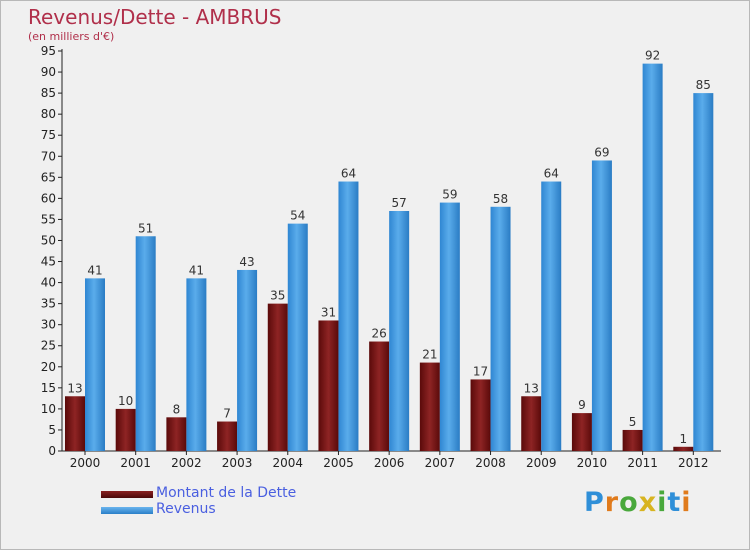 This screenshot has height=550, width=750. I want to click on y-tick-label: 15, so click(48, 388).